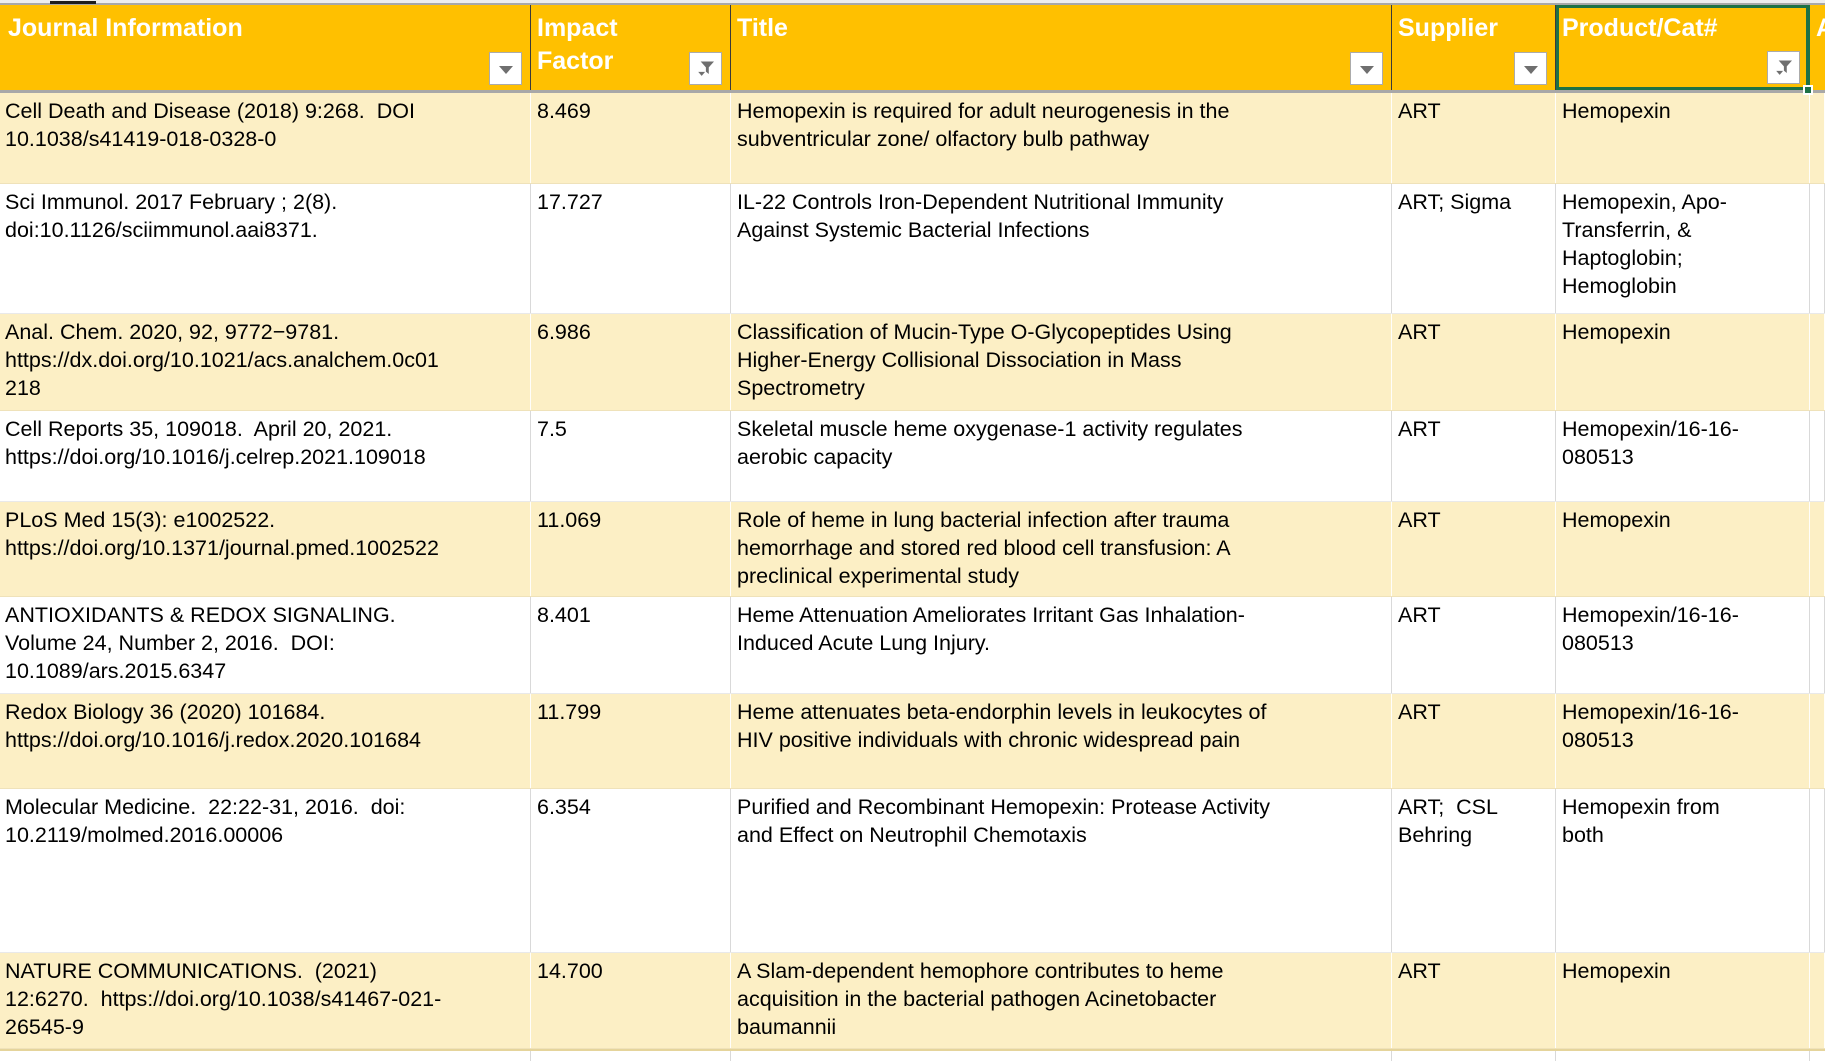 The image size is (1825, 1061). I want to click on cell-impact: 17.727, so click(631, 248).